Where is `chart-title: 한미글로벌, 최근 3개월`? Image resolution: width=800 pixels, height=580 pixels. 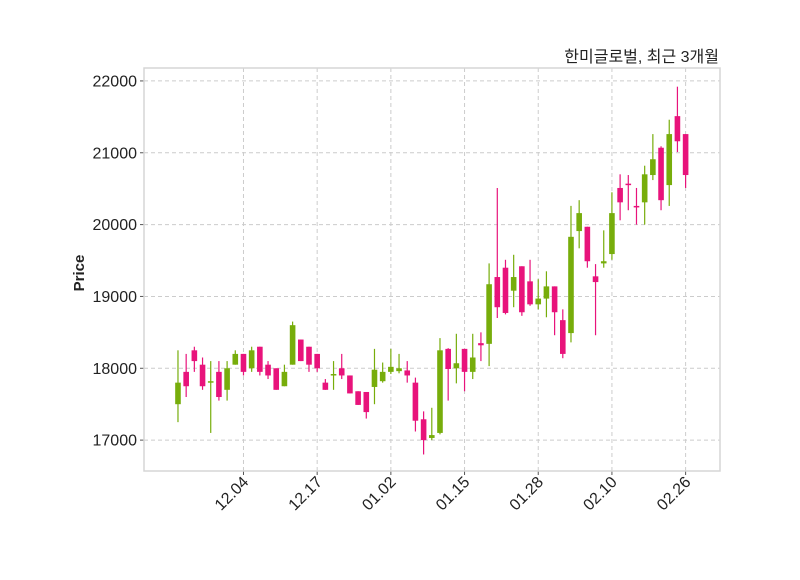 chart-title: 한미글로벌, 최근 3개월 is located at coordinates (641, 57).